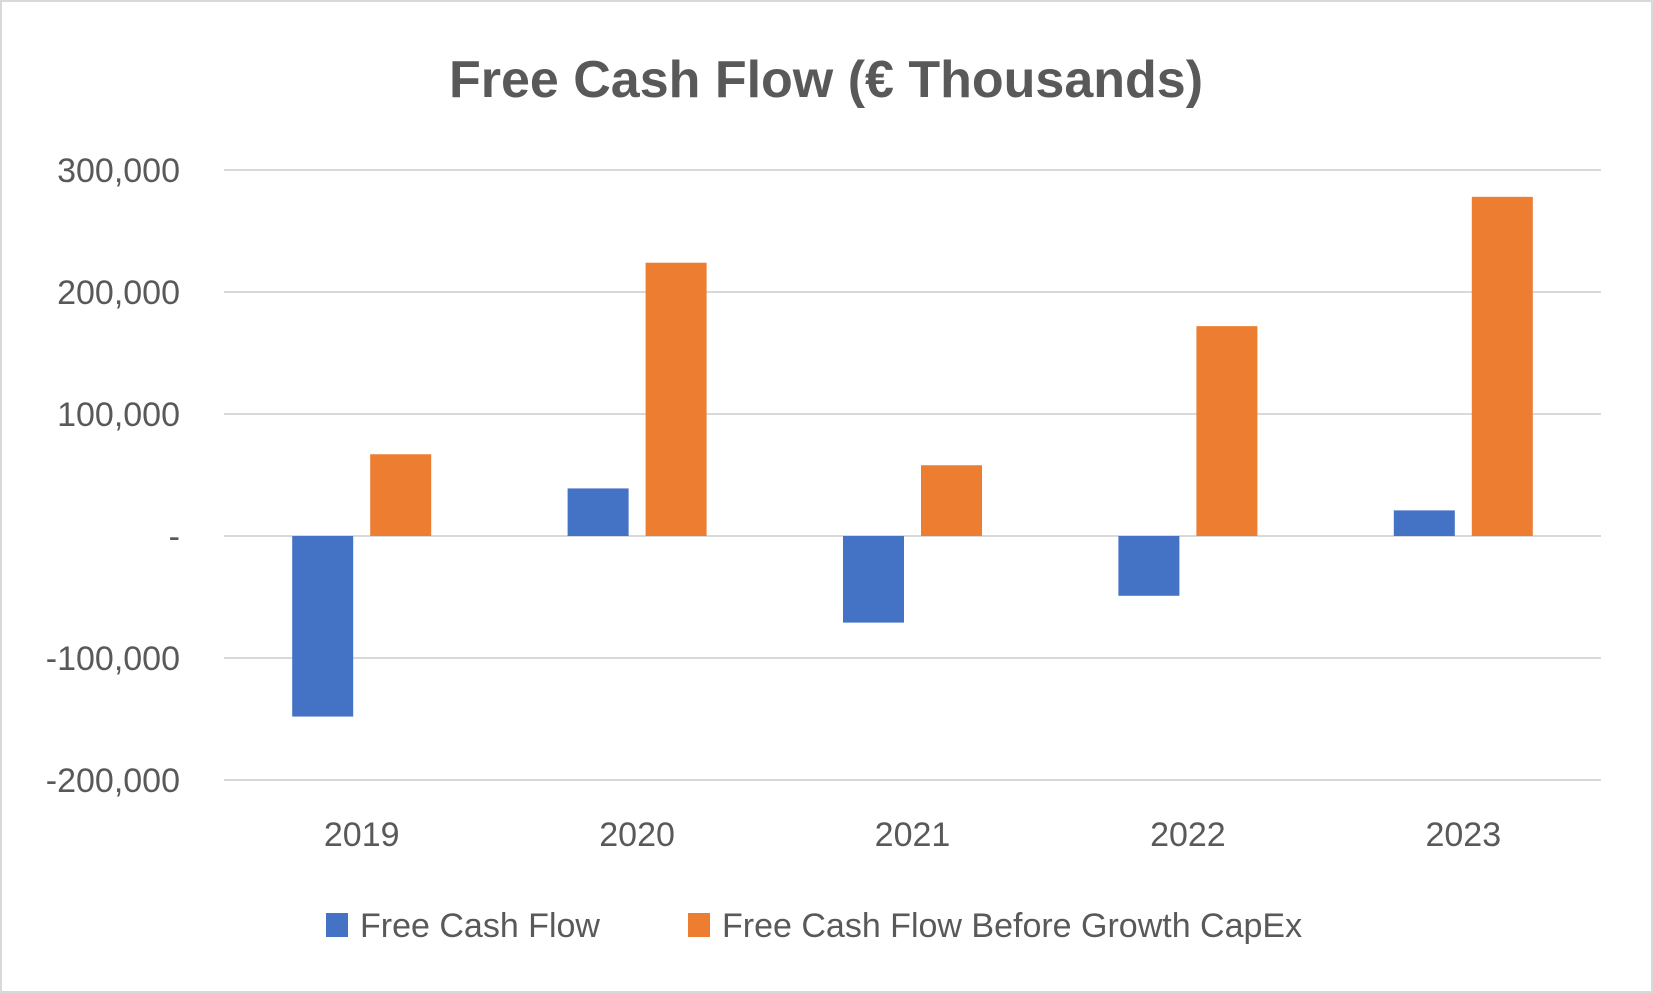 Image resolution: width=1653 pixels, height=993 pixels. Describe the element at coordinates (1227, 431) in the screenshot. I see `bar-free-cash-flow-before-growth-capex-2022` at that location.